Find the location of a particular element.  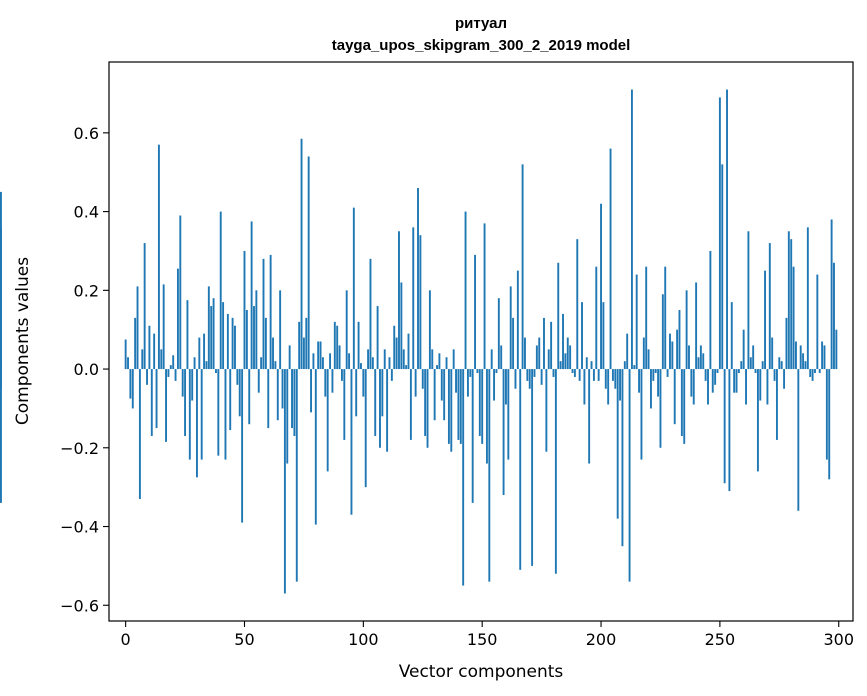

x-tick-label: 50 is located at coordinates (244, 639).